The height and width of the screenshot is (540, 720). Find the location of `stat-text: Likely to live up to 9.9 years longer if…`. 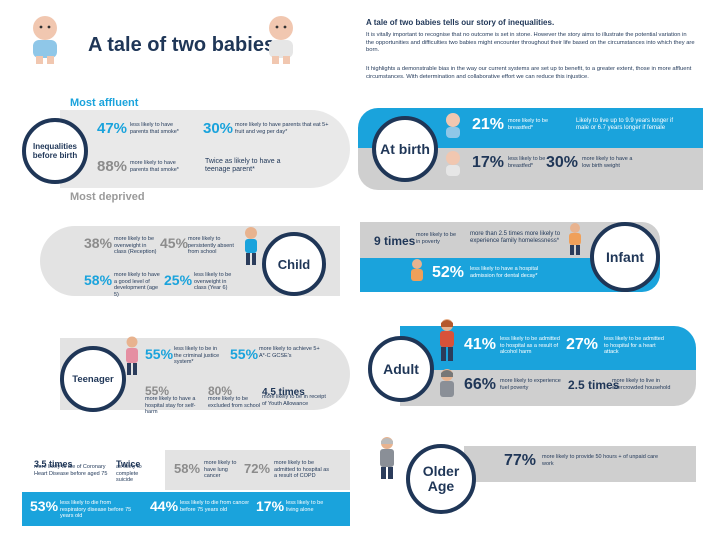

stat-text: Likely to live up to 9.9 years longer if… is located at coordinates (625, 124).